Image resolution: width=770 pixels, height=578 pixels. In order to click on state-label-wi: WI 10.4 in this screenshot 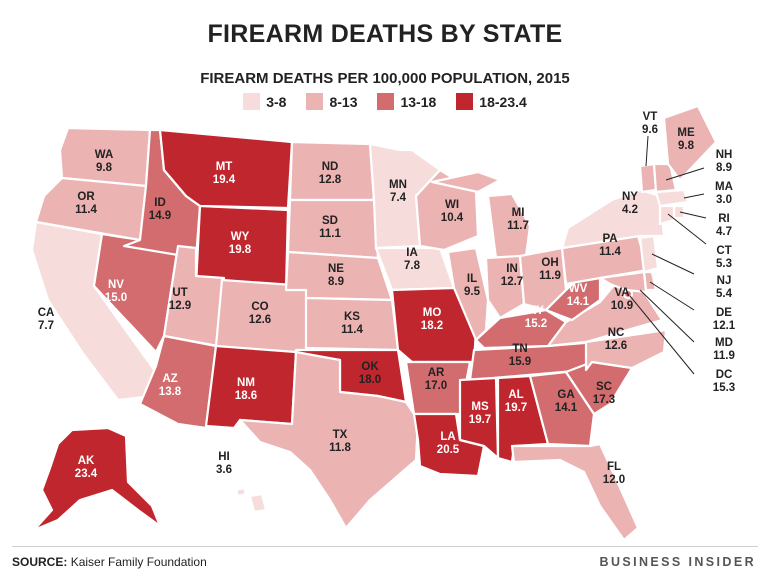, I will do `click(452, 211)`.